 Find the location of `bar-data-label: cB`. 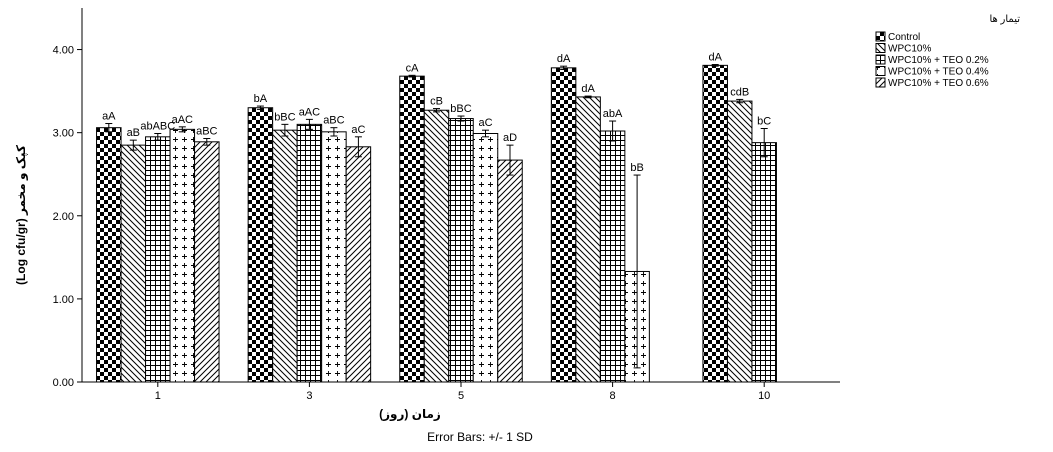

bar-data-label: cB is located at coordinates (436, 102).